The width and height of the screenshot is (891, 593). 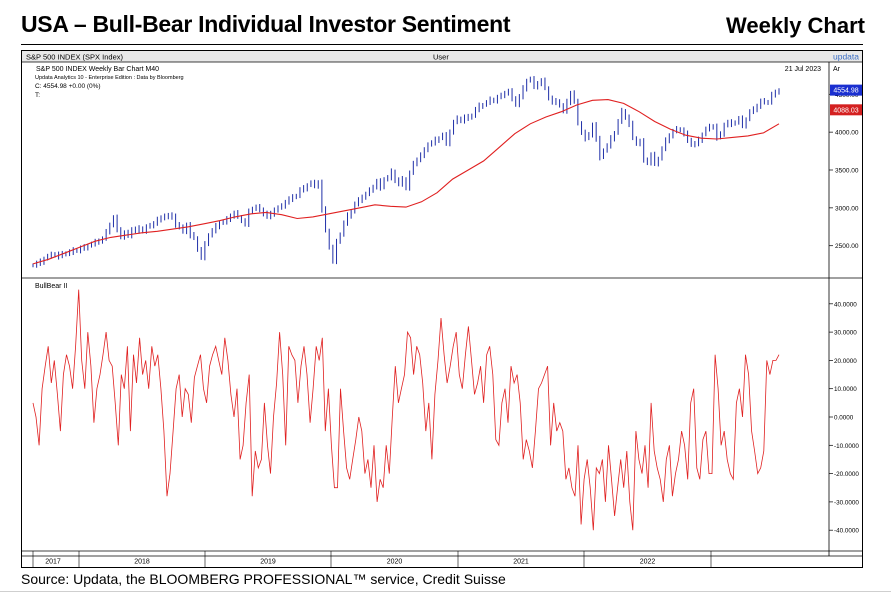 What do you see at coordinates (846, 57) in the screenshot?
I see `updata-brand: updata` at bounding box center [846, 57].